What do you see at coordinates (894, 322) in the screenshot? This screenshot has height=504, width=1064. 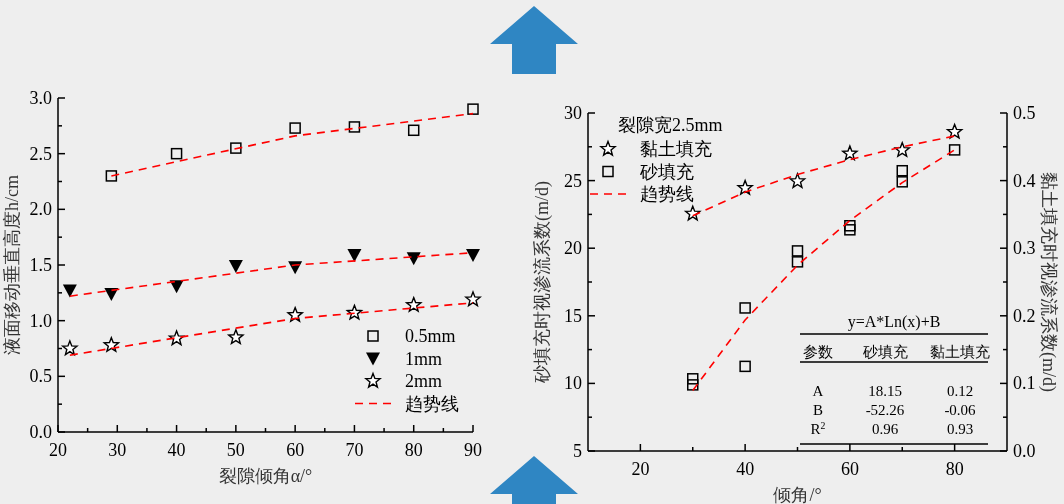 I see `annotation: y=A*Ln(x)+B` at bounding box center [894, 322].